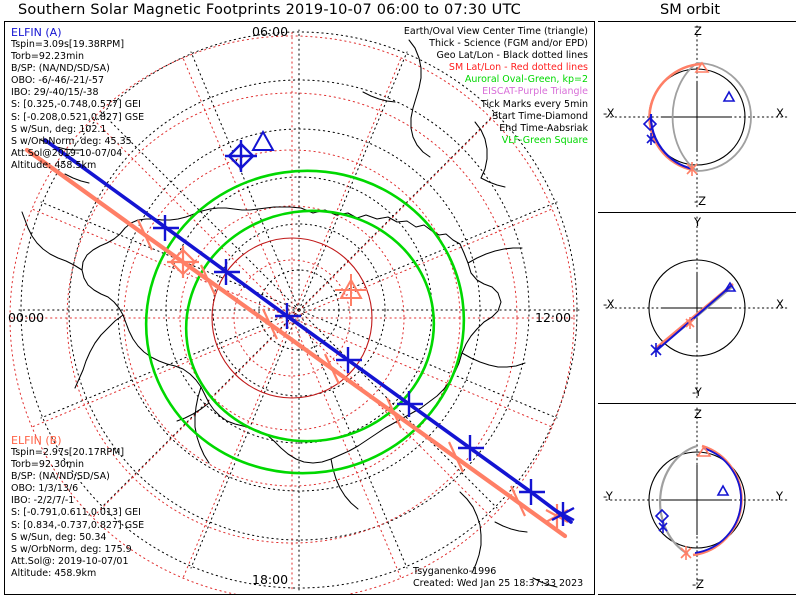  I want to click on info-line: S: [0.325,-0.748,0.577] GEI, so click(76, 105).